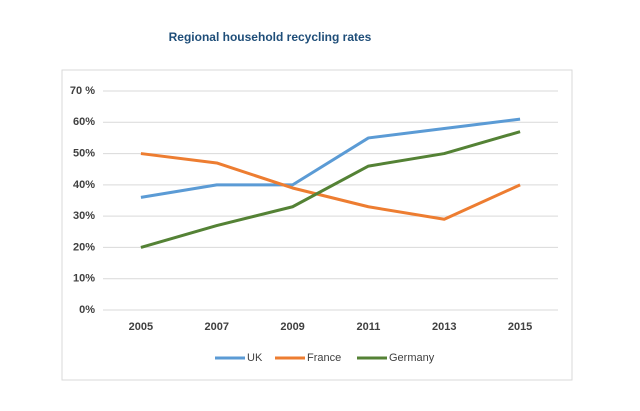 This screenshot has width=640, height=411. What do you see at coordinates (292, 327) in the screenshot?
I see `x-tick-label: 2009` at bounding box center [292, 327].